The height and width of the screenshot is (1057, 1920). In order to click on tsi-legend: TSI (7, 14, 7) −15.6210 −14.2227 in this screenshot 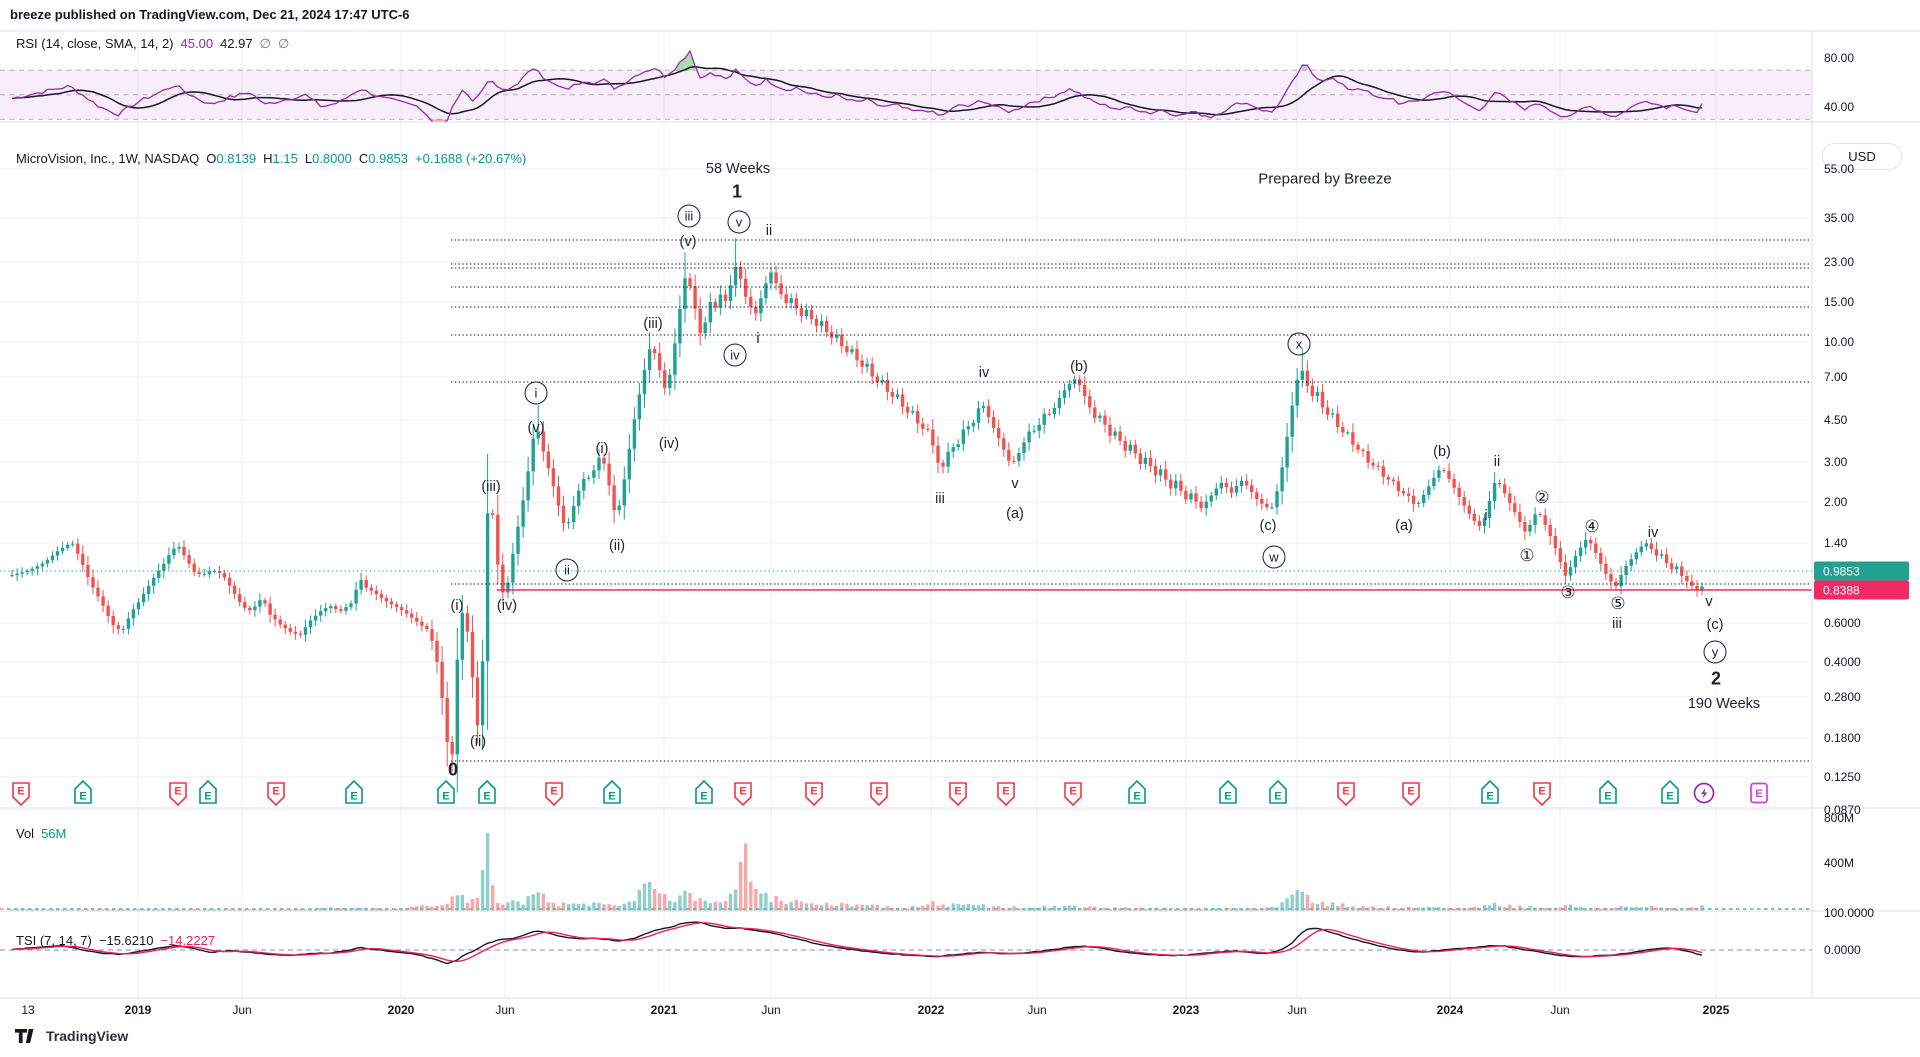, I will do `click(115, 940)`.